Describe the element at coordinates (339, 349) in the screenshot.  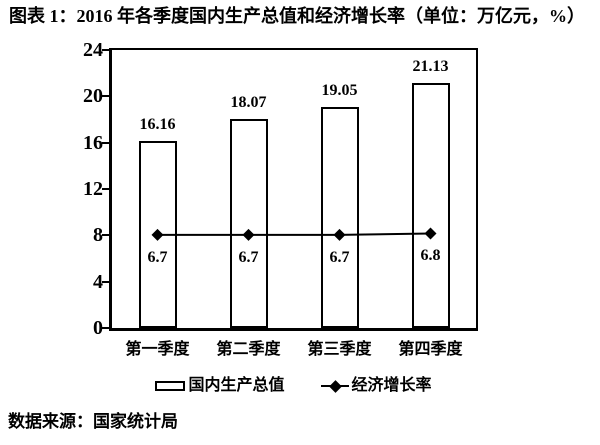
I see `x-axis-category-label: 第三季度` at that location.